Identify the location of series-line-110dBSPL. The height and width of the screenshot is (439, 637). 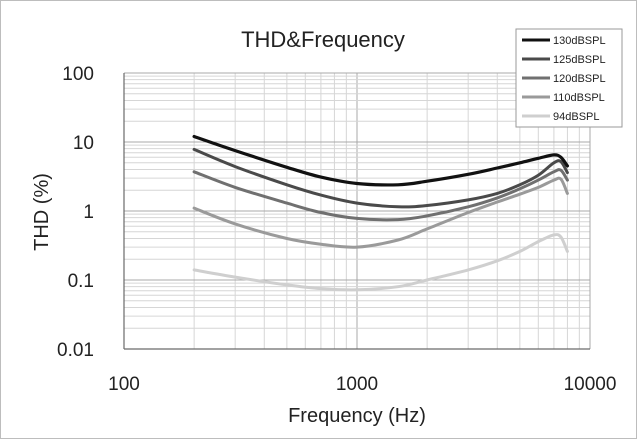
(380, 212).